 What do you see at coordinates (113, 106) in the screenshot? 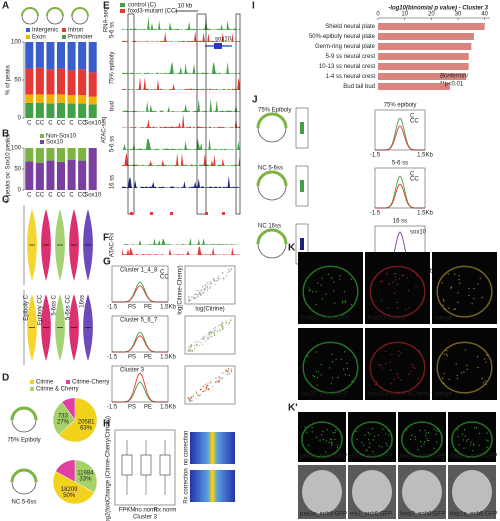
I see `track-label: bud` at bounding box center [113, 106].